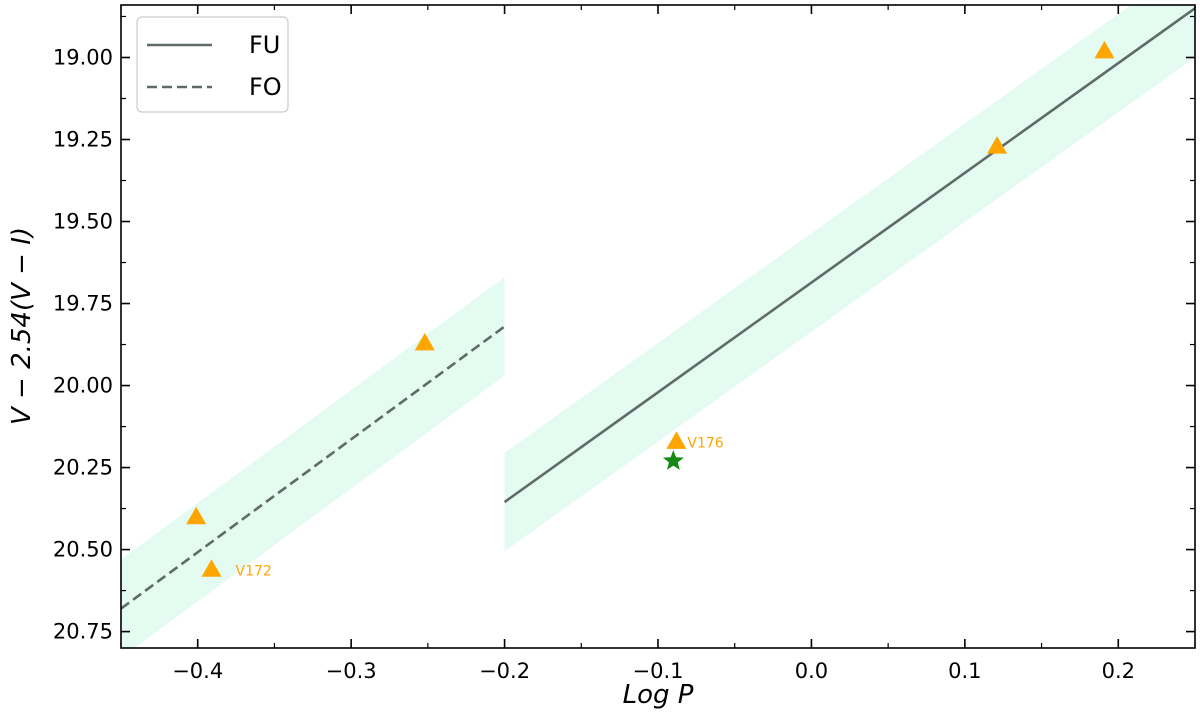 Image resolution: width=1200 pixels, height=716 pixels. Describe the element at coordinates (673, 460) in the screenshot. I see `star-point` at that location.